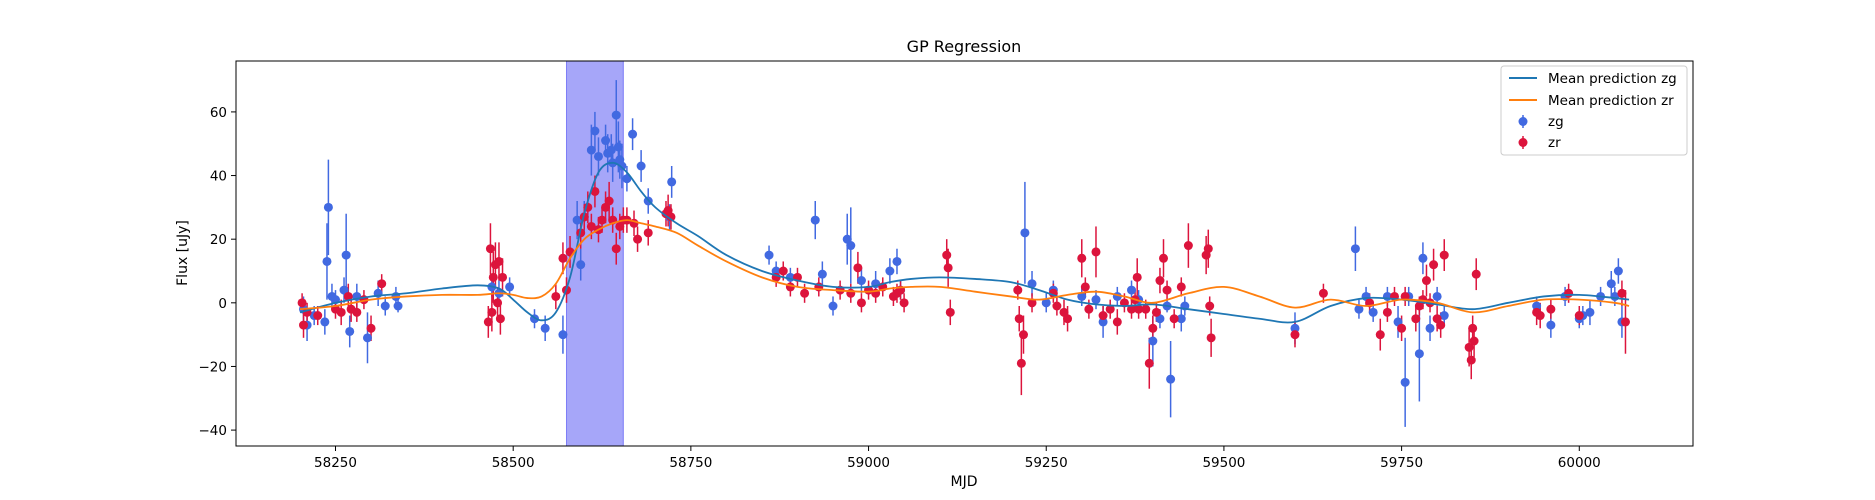 The height and width of the screenshot is (500, 1875). I want to click on x-tick-label: 59750, so click(1401, 463).